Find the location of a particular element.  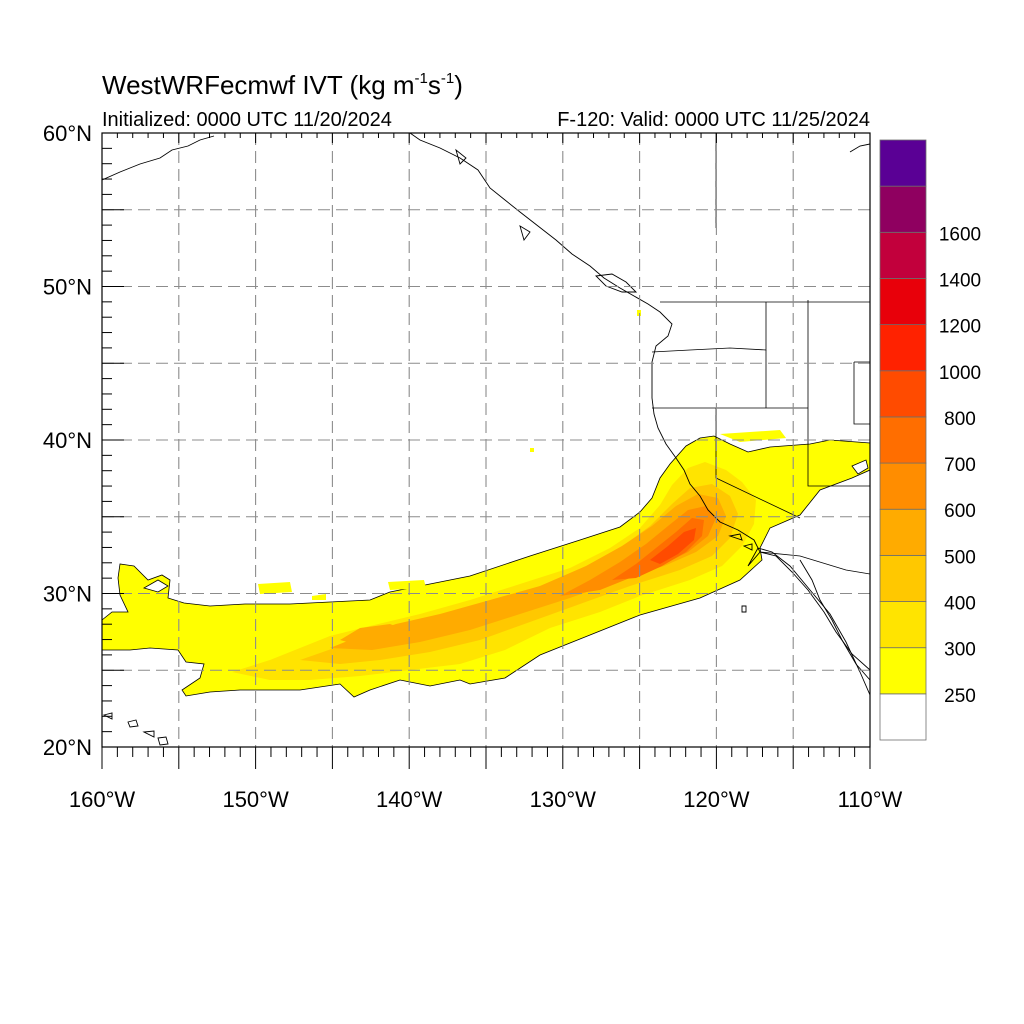

border-mt-wy is located at coordinates (861, 393).